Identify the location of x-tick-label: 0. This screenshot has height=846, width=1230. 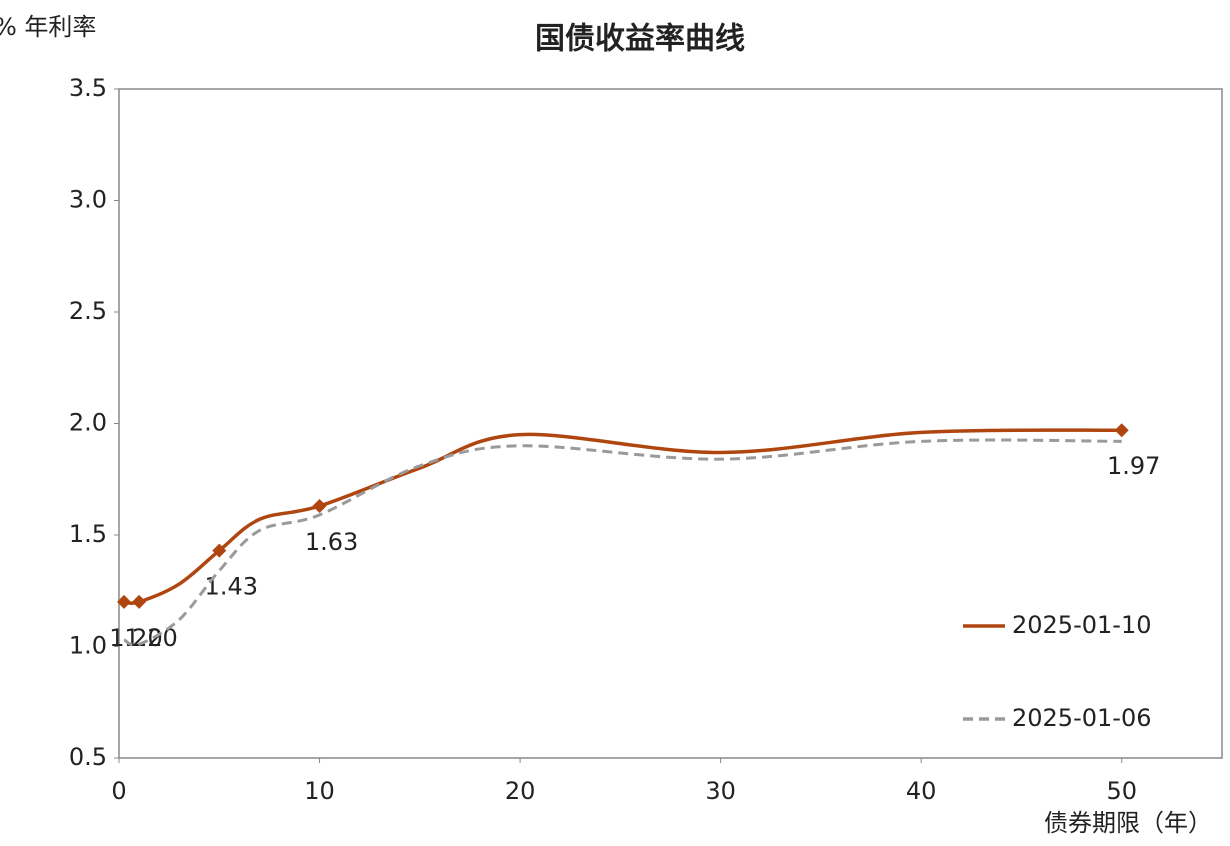
(118, 791).